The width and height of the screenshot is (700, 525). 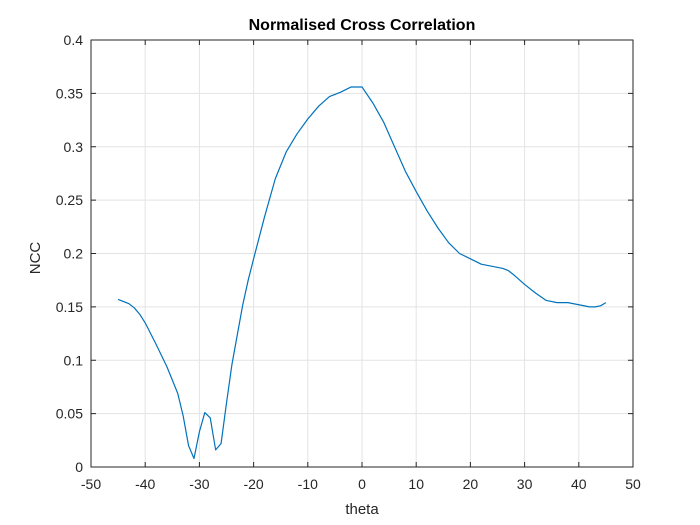 I want to click on y-tick-label: 0.25, so click(x=69, y=200).